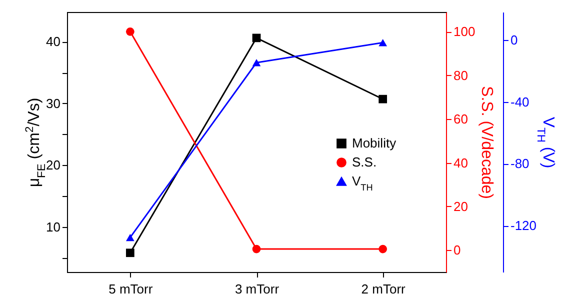  I want to click on y2-tick-label: 0, so click(457, 250).